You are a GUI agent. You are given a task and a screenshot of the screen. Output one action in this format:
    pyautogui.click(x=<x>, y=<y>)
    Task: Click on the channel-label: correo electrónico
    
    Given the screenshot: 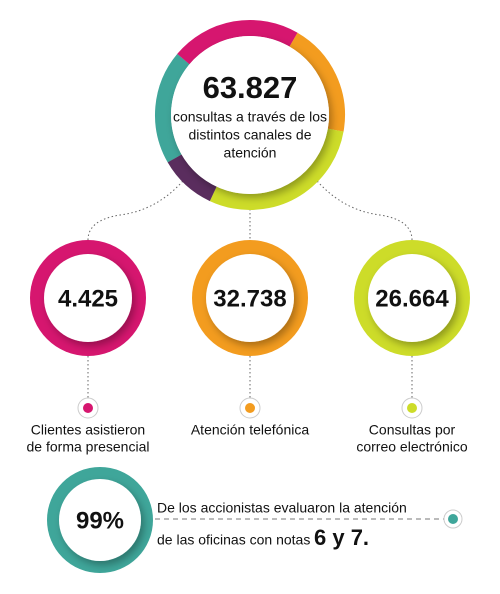 What is the action you would take?
    pyautogui.click(x=411, y=447)
    